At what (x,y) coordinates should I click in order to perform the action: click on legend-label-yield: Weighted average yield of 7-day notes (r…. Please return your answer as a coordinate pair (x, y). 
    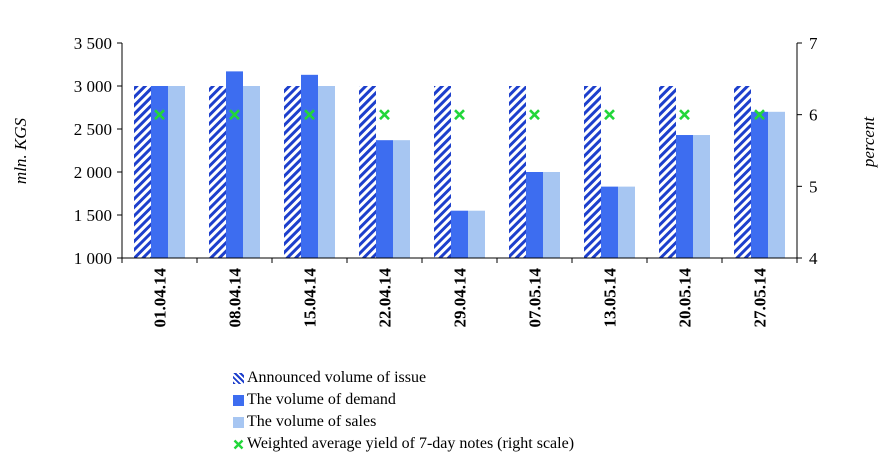
    Looking at the image, I should click on (410, 444).